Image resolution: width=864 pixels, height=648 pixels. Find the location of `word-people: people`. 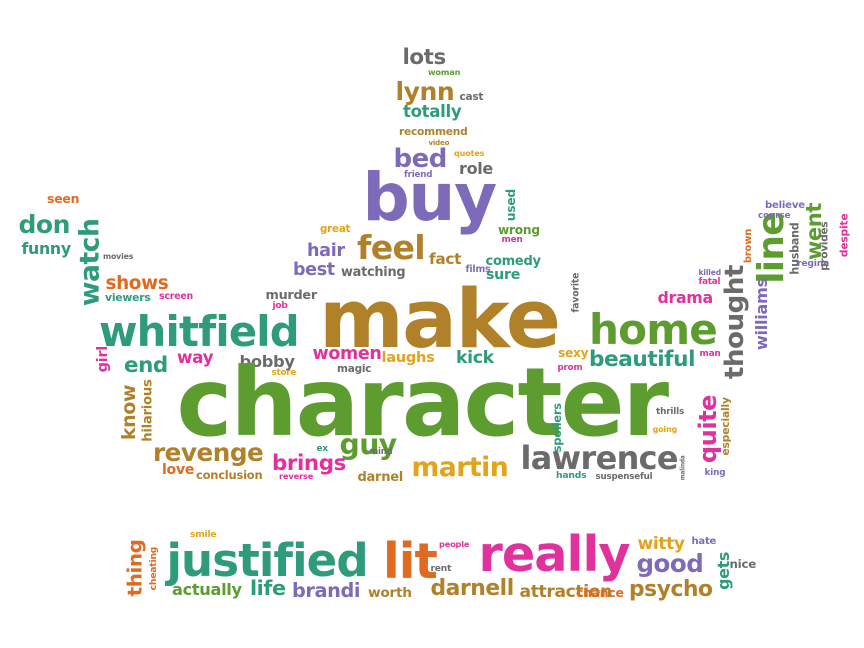

word-people: people is located at coordinates (454, 544).